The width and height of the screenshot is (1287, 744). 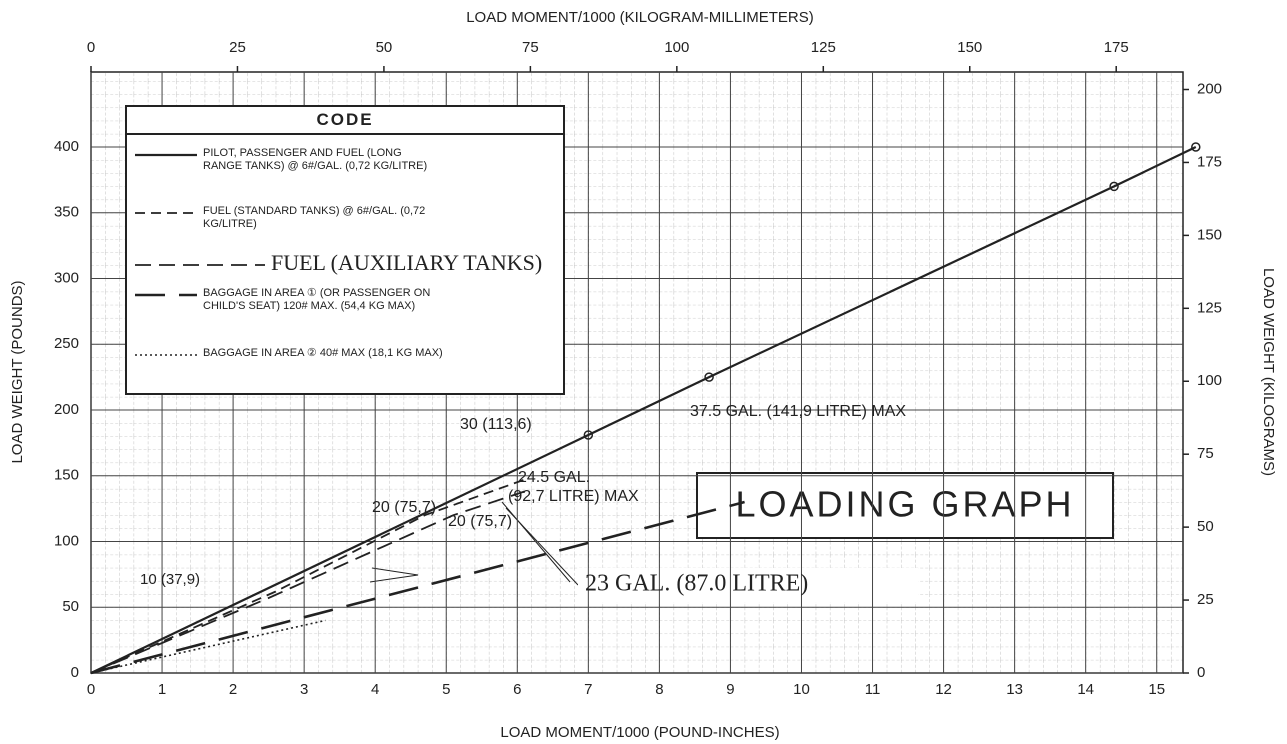 I want to click on y-tick-label: 100, so click(x=66, y=540).